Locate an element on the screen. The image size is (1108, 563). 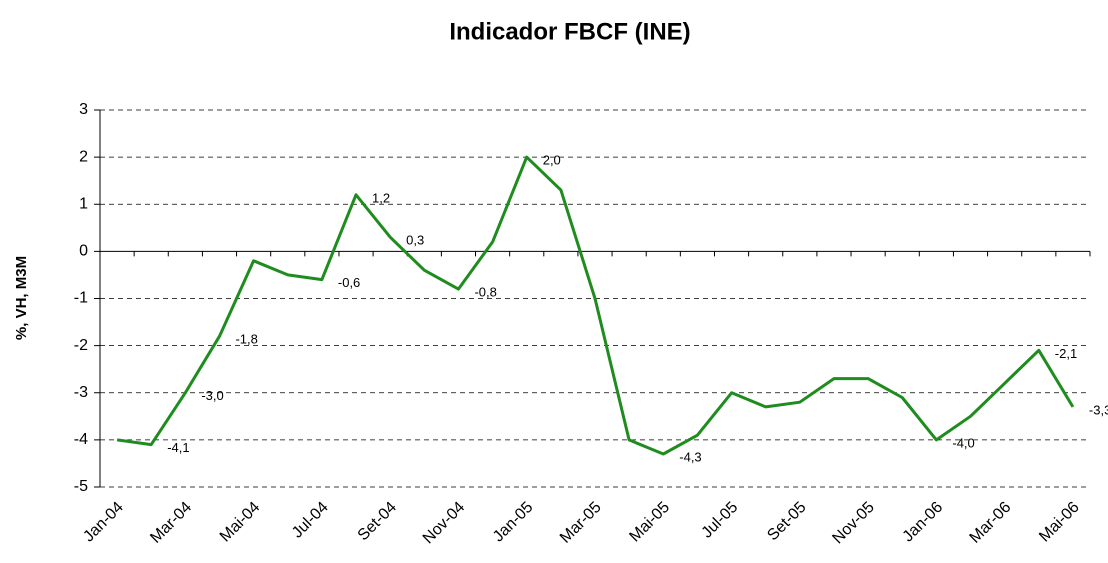
data-label: 2,0 is located at coordinates (552, 160).